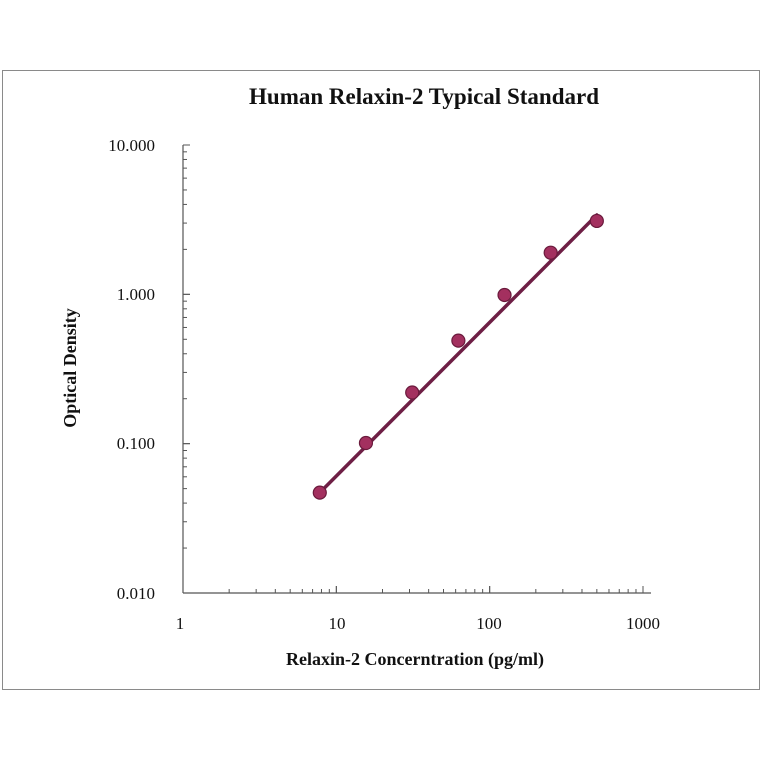 Image resolution: width=764 pixels, height=764 pixels. Describe the element at coordinates (489, 623) in the screenshot. I see `x-tick-label: 100` at that location.